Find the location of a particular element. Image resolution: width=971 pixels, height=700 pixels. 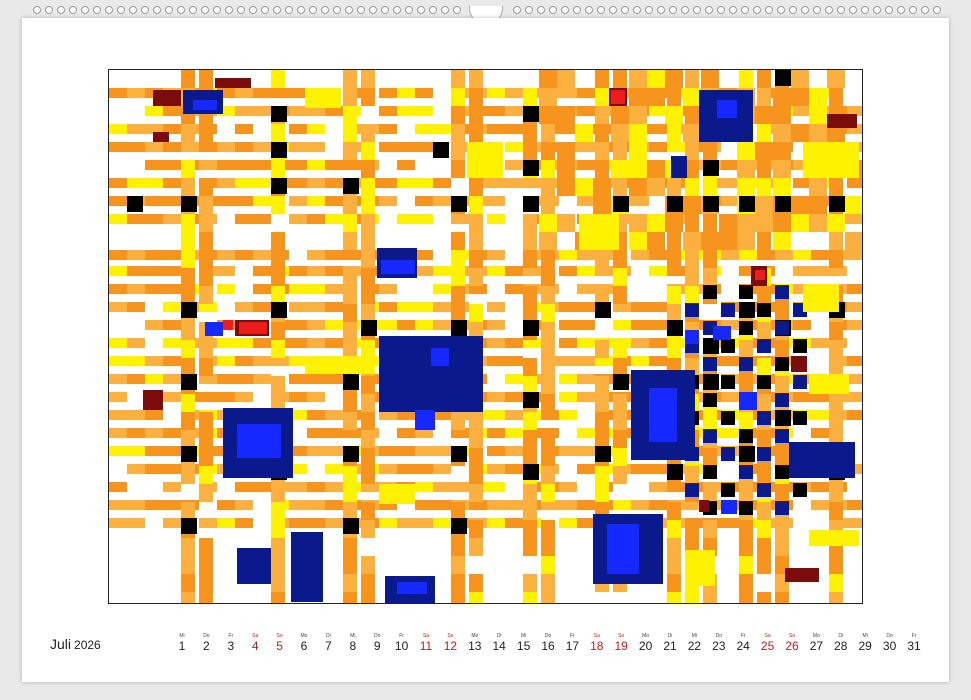

day-number: 27 is located at coordinates (816, 646).